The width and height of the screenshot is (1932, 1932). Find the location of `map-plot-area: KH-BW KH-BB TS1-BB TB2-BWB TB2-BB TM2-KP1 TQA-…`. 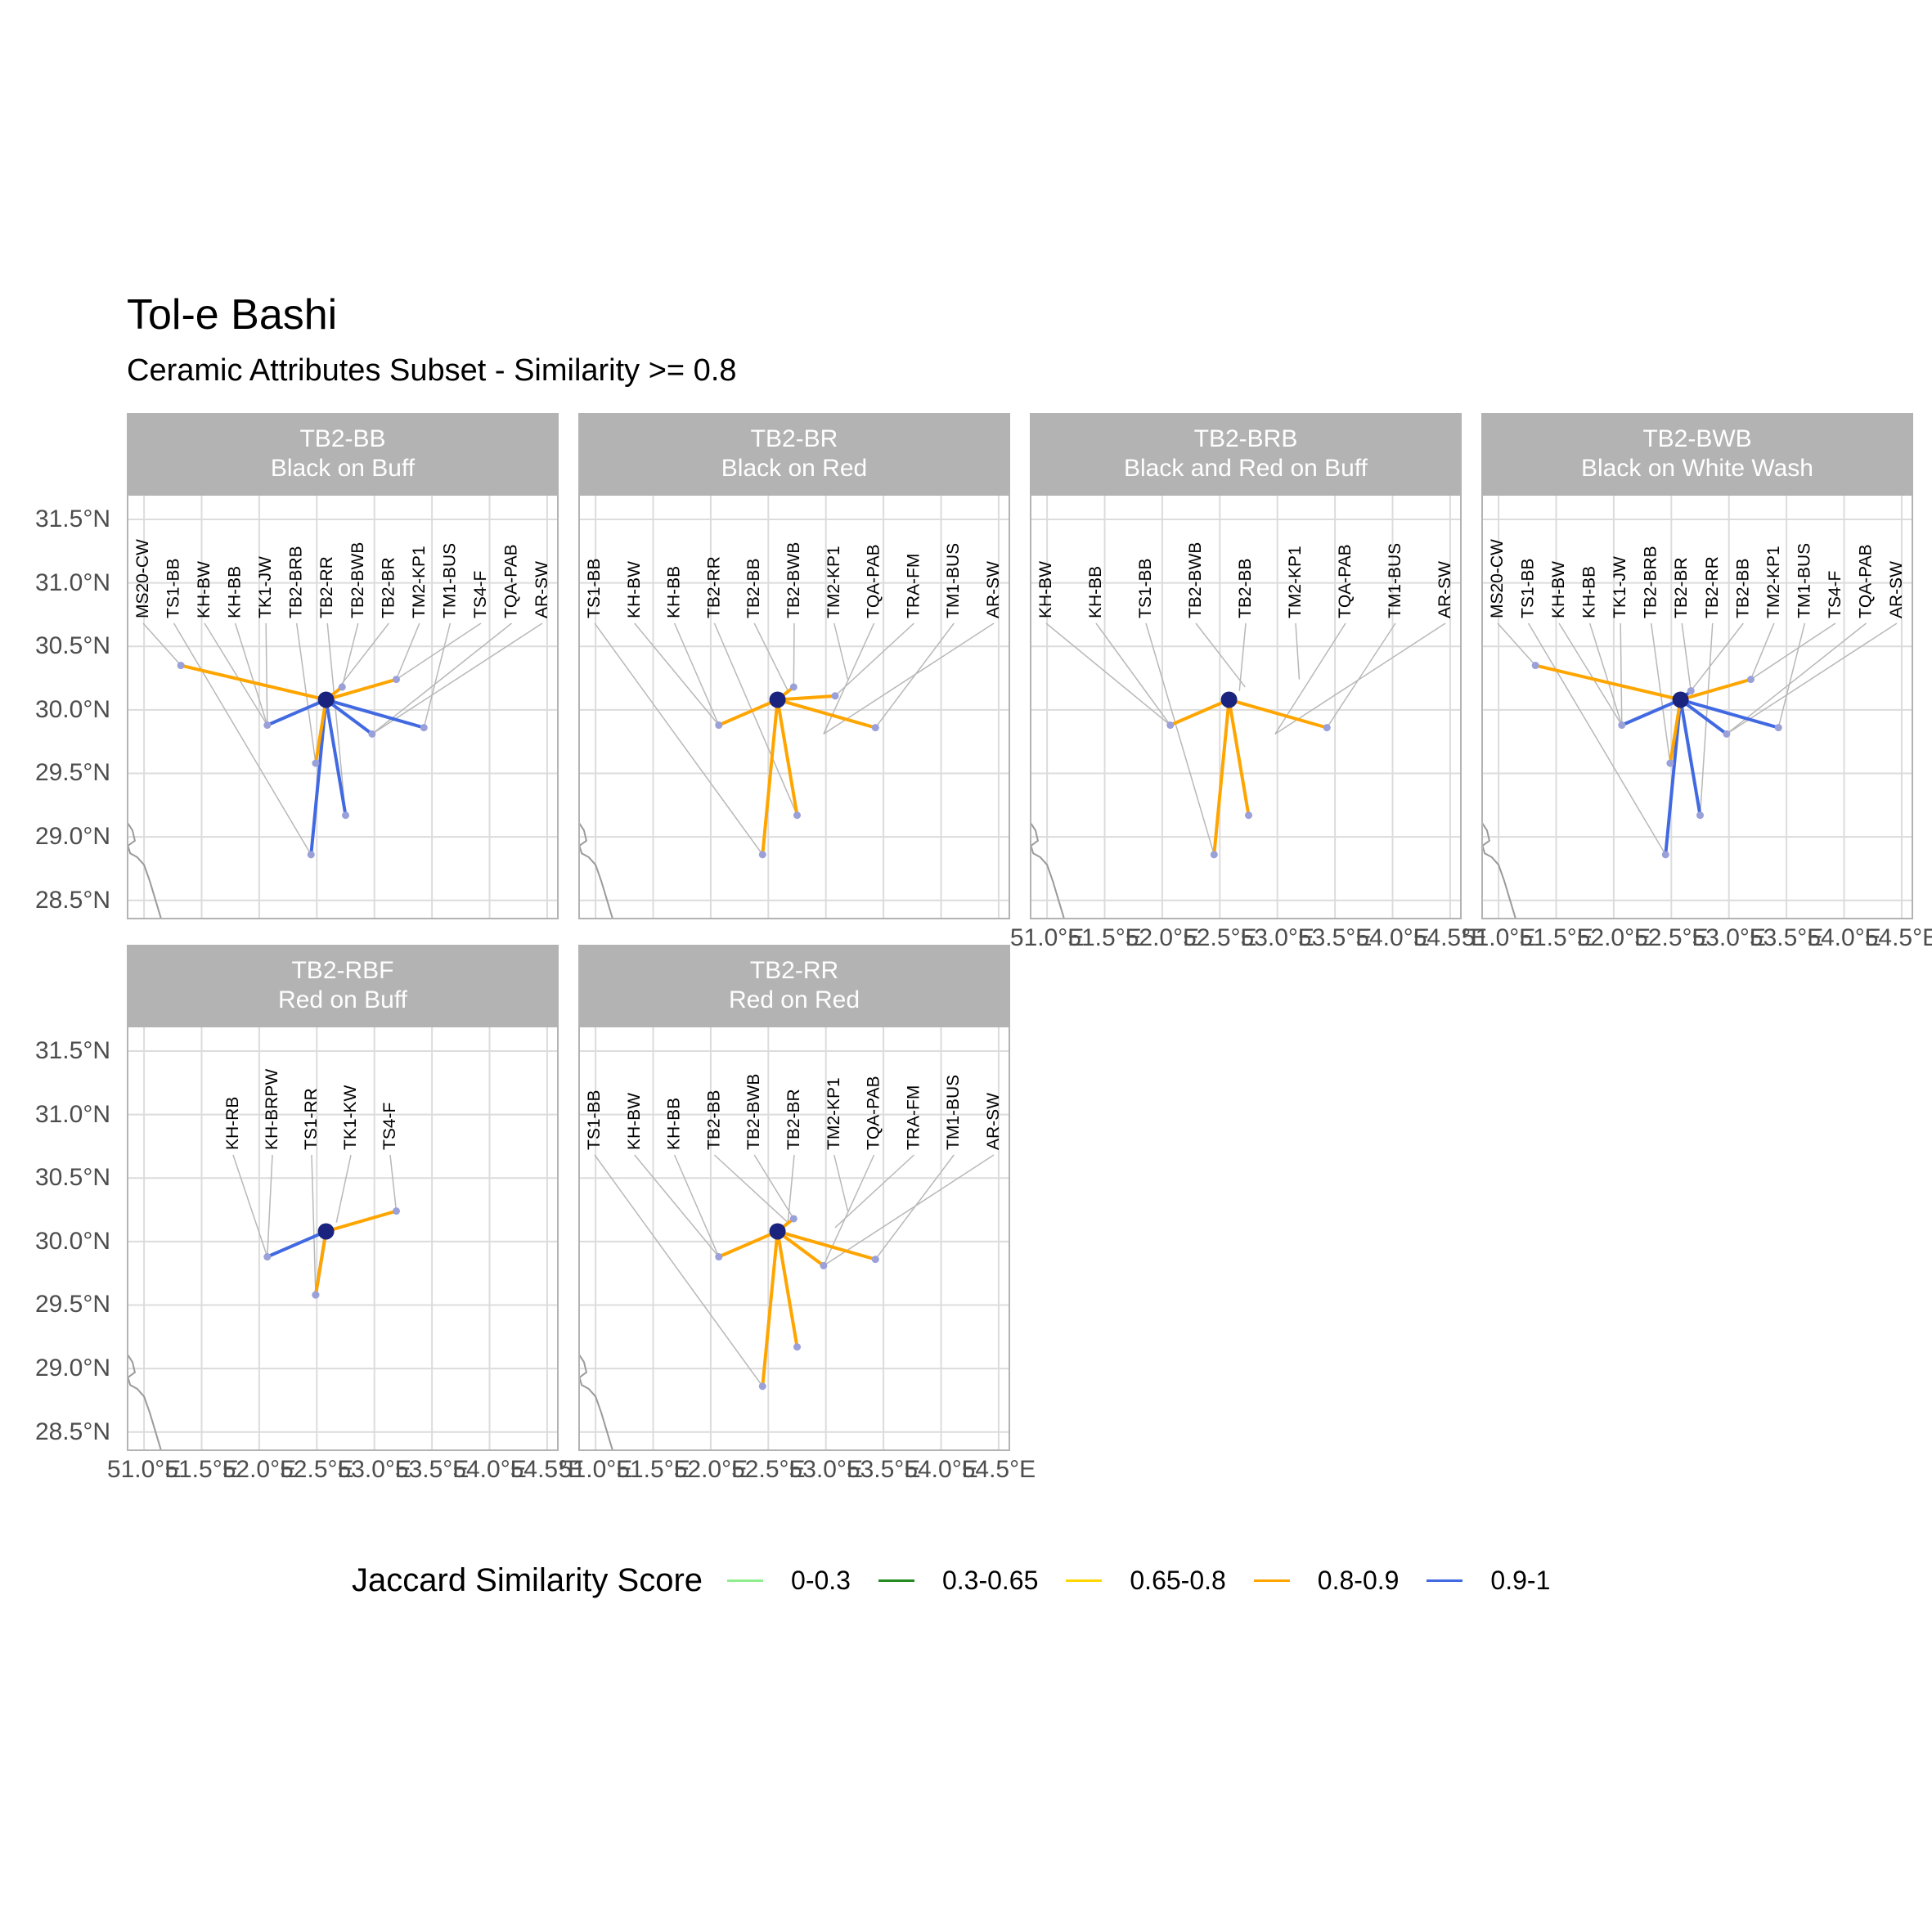

map-plot-area: KH-BW KH-BB TS1-BB TB2-BWB TB2-BB TM2-KP1 TQA-… is located at coordinates (1246, 707).